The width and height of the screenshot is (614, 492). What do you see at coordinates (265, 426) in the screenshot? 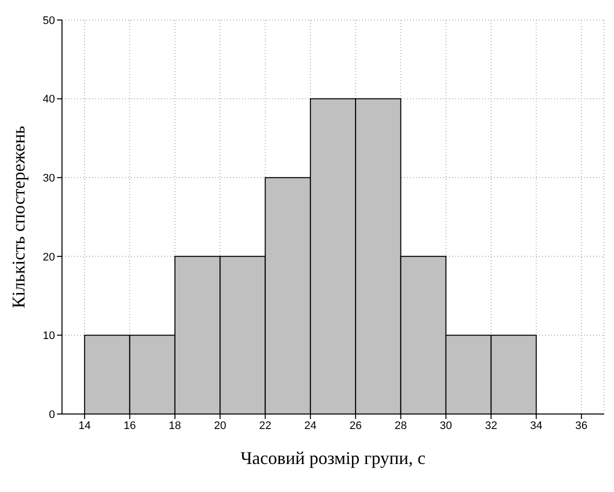
I see `x-tick-label: 22` at bounding box center [265, 426].